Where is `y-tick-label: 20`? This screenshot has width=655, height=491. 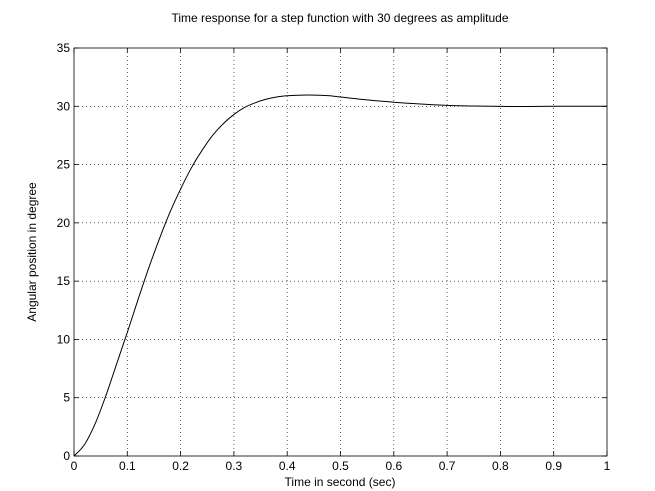
y-tick-label: 20 is located at coordinates (64, 223).